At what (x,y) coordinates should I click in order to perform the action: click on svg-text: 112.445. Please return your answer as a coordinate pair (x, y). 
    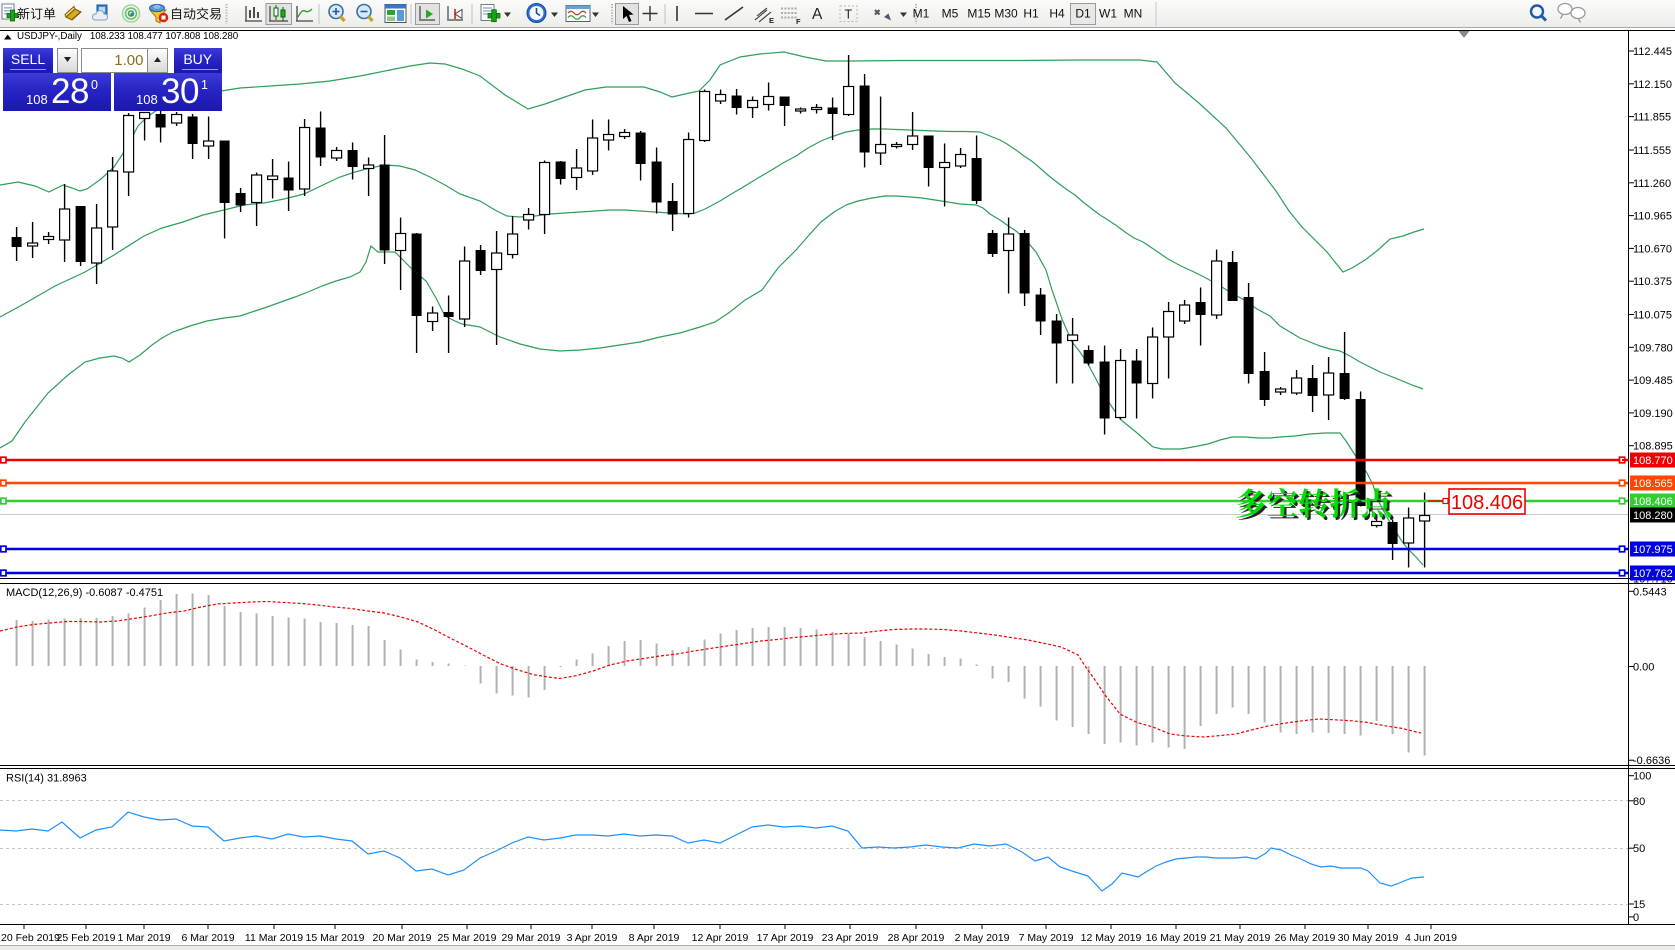
    Looking at the image, I should click on (1652, 52).